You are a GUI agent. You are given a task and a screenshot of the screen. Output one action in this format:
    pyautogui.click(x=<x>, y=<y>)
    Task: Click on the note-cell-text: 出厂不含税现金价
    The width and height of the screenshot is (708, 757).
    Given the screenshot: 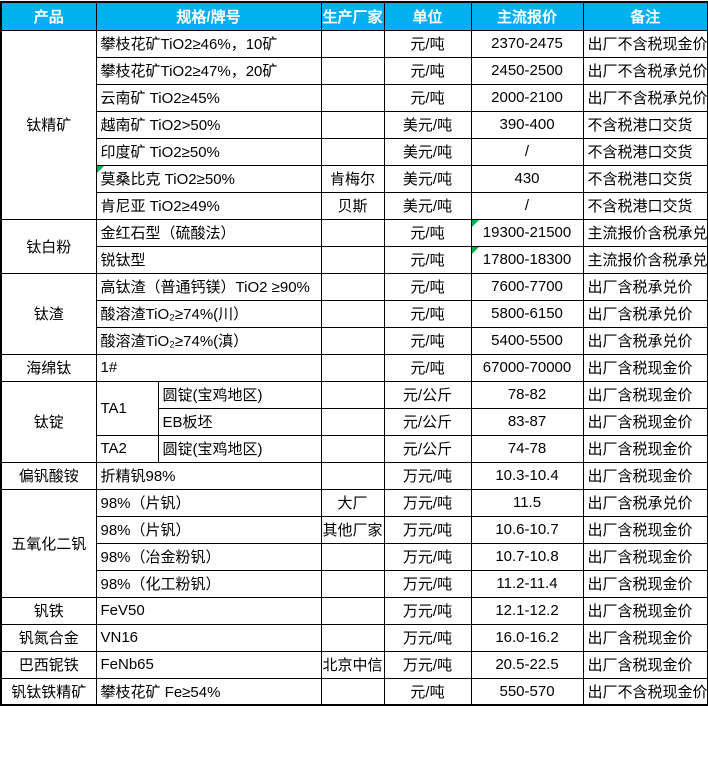 What is the action you would take?
    pyautogui.click(x=647, y=44)
    